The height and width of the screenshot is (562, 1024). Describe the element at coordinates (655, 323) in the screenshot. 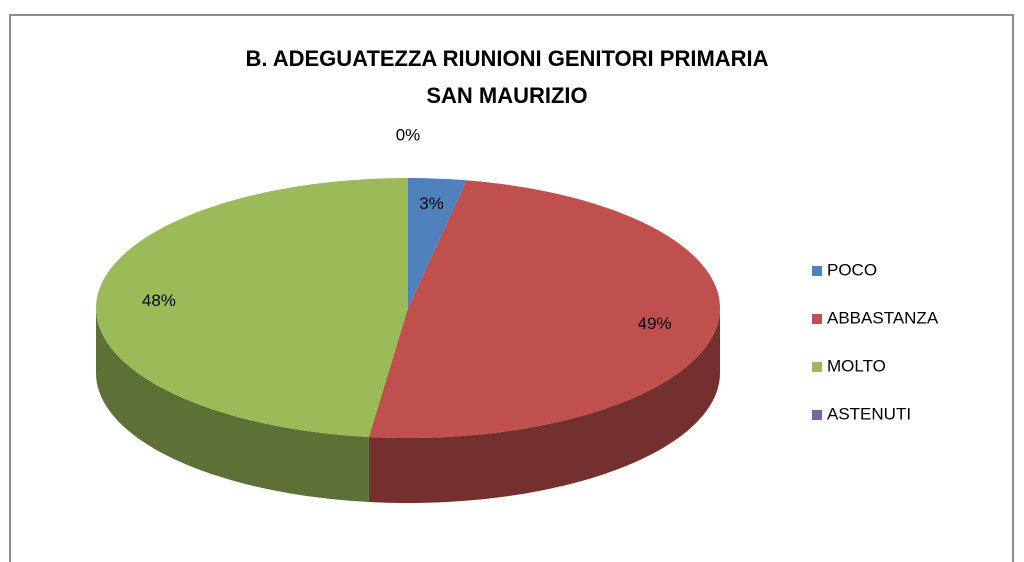

I see `data-label: 49%` at that location.